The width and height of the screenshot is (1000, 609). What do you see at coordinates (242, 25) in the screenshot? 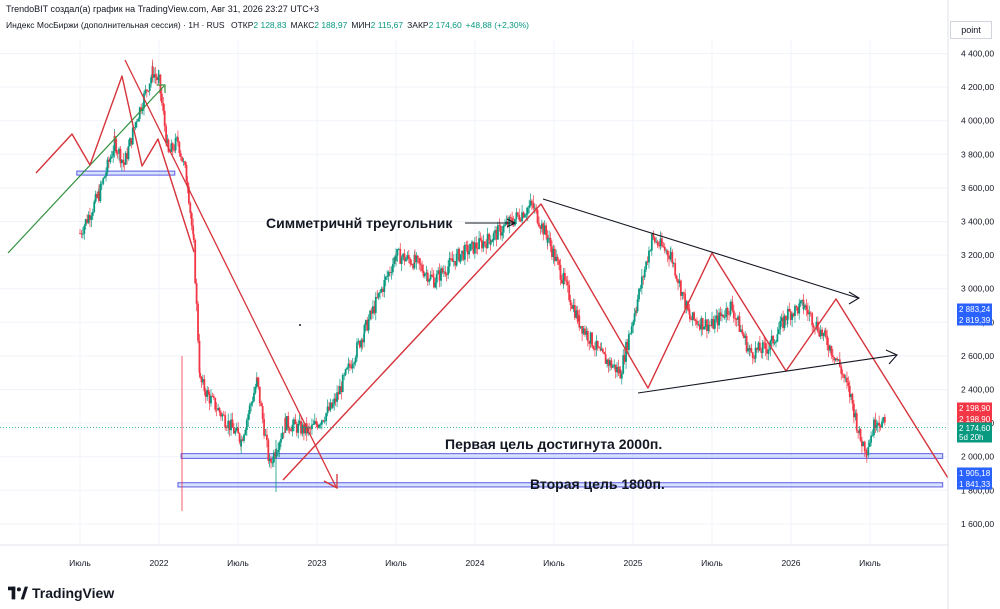
I see `ohlc-field-label: ОТКР` at bounding box center [242, 25].